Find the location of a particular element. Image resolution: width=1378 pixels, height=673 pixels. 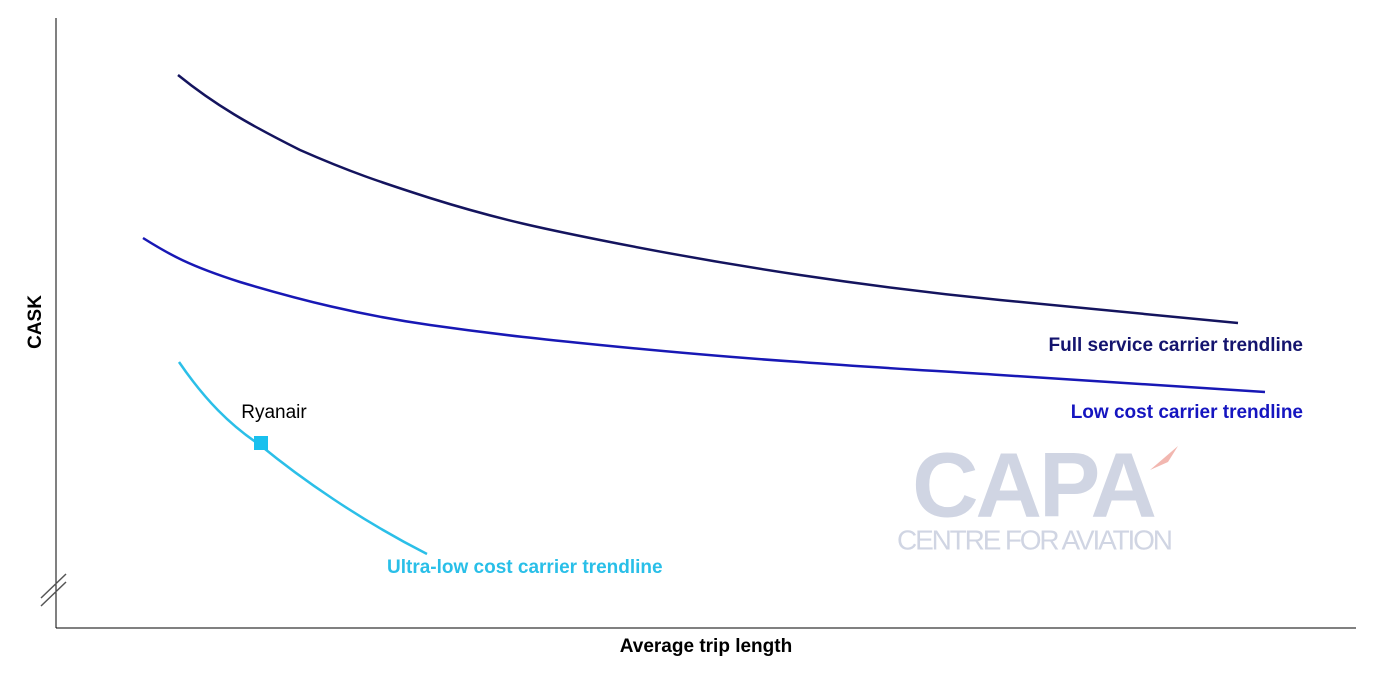

trendline-label: Low cost carrier trendline is located at coordinates (1187, 412).